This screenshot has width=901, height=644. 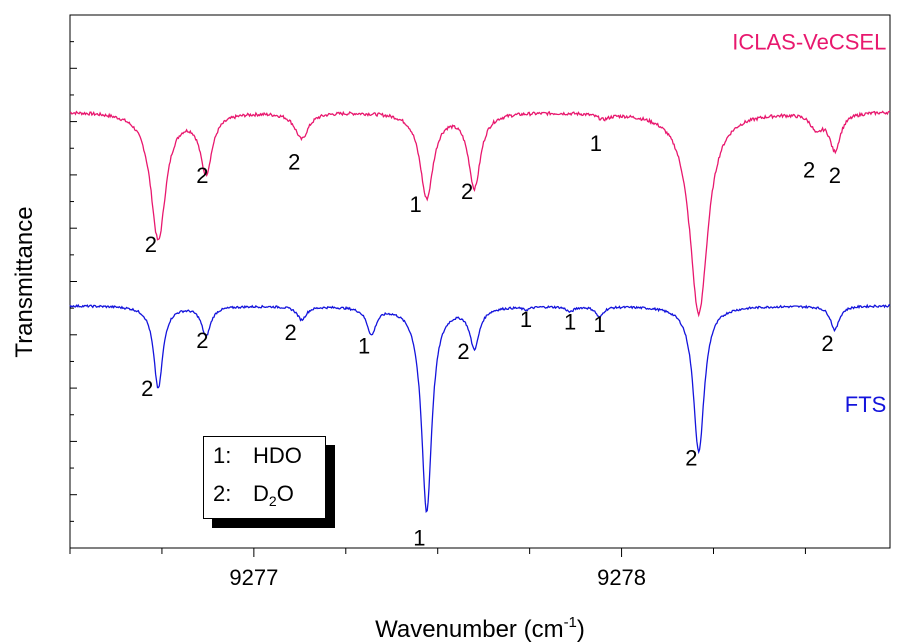 What do you see at coordinates (809, 223) in the screenshot?
I see `series-labels: ICLAS-VeCSEL FTS` at bounding box center [809, 223].